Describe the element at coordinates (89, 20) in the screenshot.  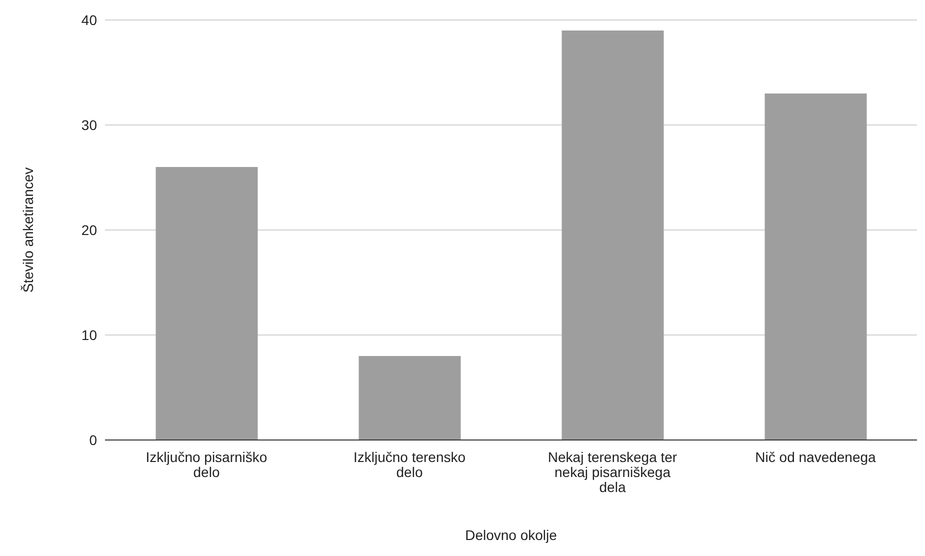
I see `y-tick-label: 40` at that location.